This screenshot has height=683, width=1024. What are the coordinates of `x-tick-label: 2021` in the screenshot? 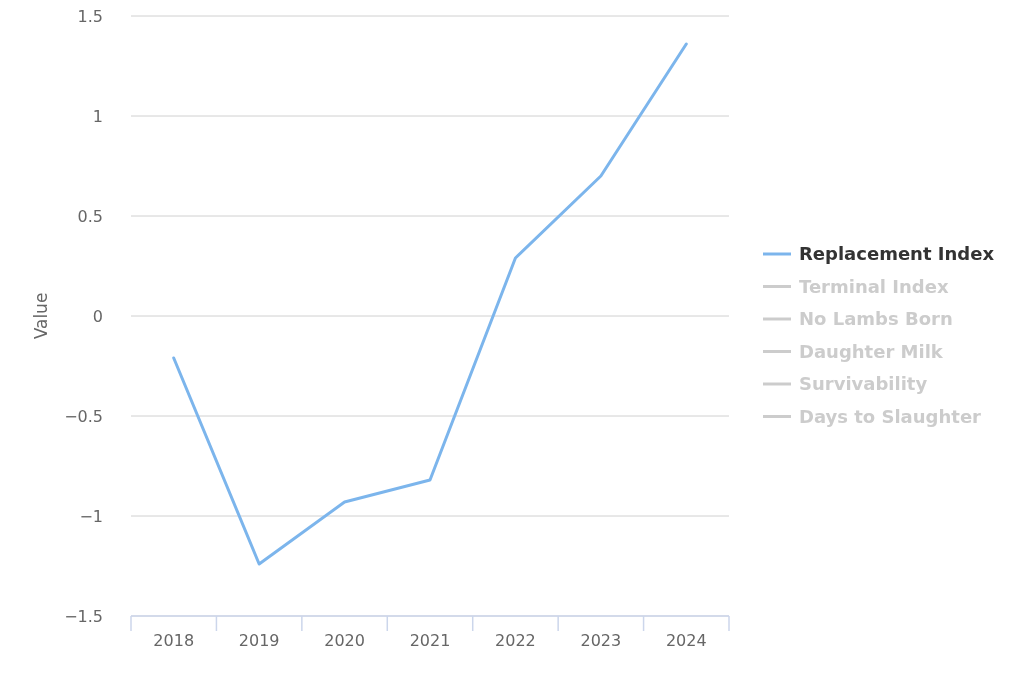 It's located at (430, 640).